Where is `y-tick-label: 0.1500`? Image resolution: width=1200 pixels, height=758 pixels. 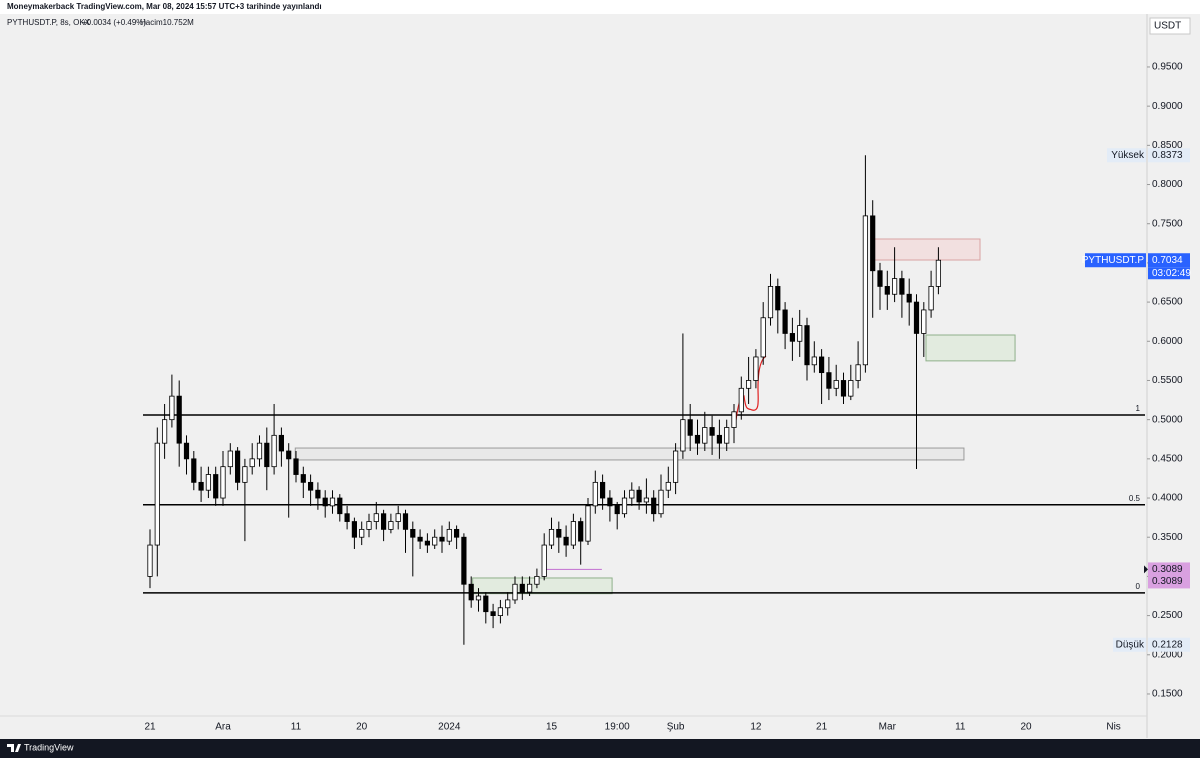 y-tick-label: 0.1500 is located at coordinates (1167, 694).